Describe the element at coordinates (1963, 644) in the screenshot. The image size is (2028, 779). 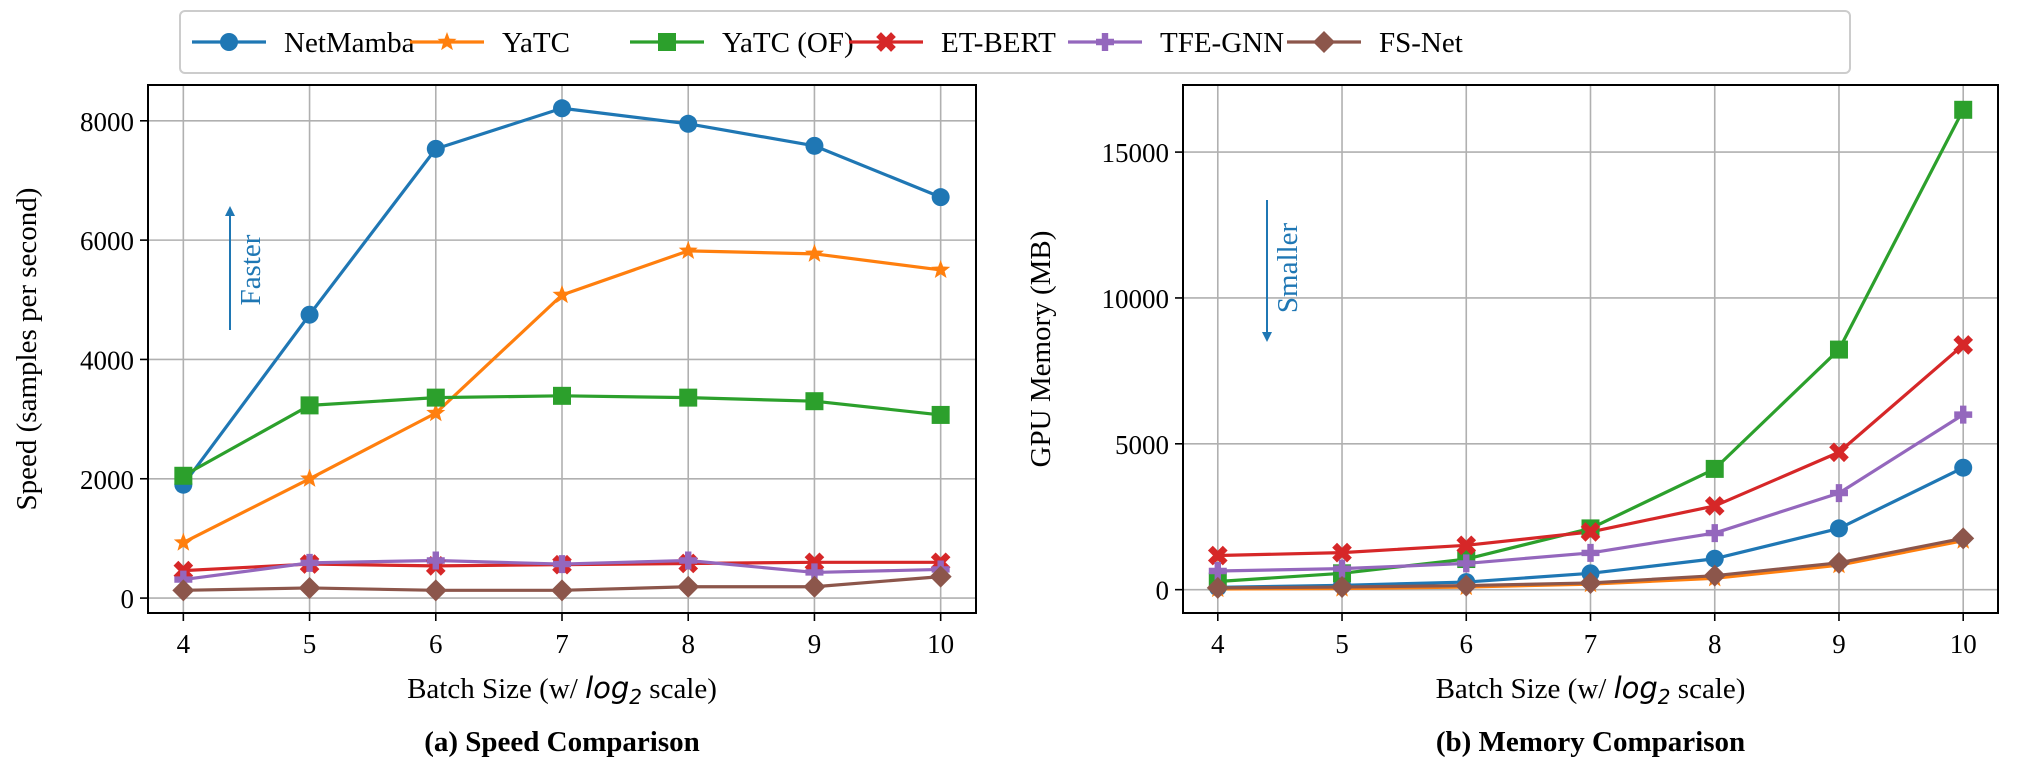
I see `memory-x-tick-label: 10` at that location.